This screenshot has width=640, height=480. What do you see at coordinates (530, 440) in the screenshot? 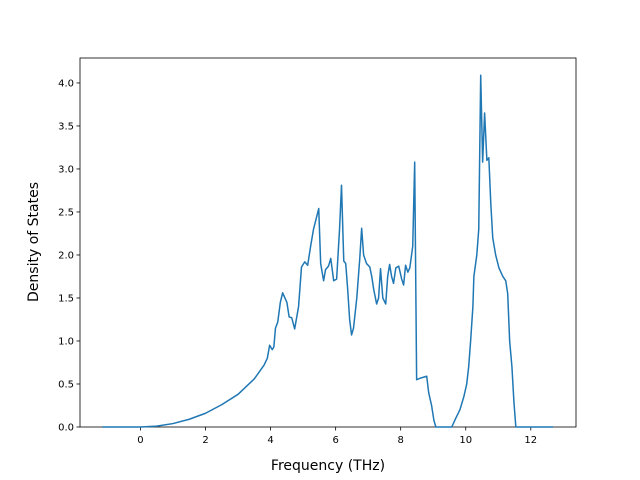
I see `x-tick-label: 12` at bounding box center [530, 440].